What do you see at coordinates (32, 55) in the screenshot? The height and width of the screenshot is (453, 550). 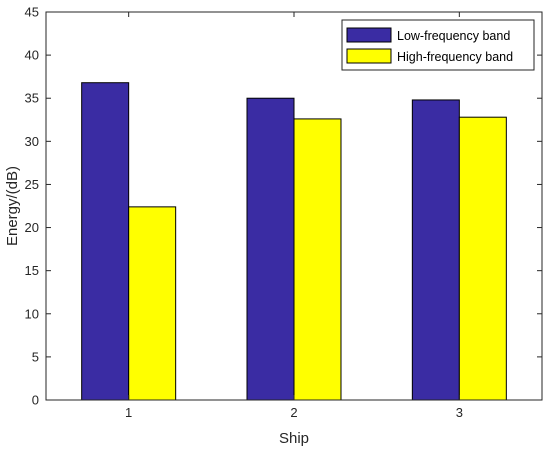 I see `y-tick-label: 40` at bounding box center [32, 55].